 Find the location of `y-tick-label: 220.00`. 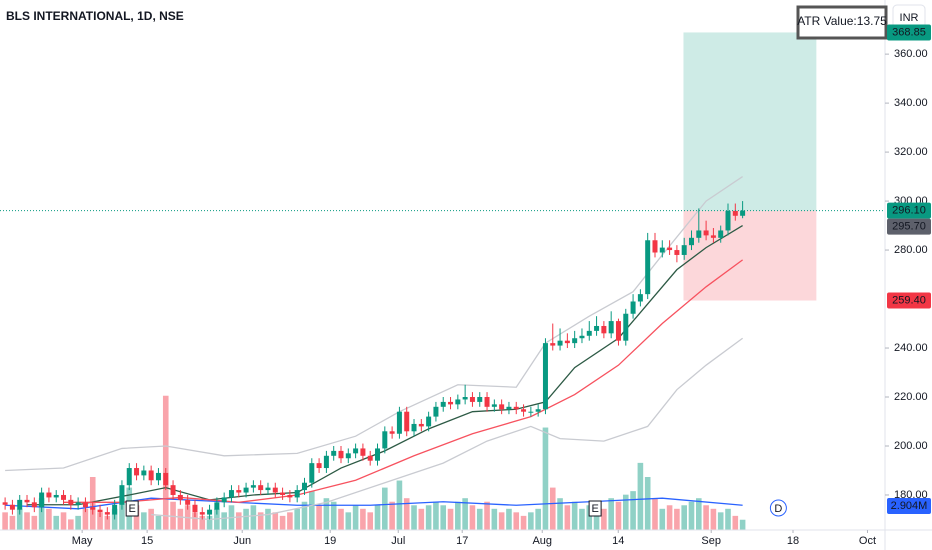

y-tick-label: 220.00 is located at coordinates (911, 397).